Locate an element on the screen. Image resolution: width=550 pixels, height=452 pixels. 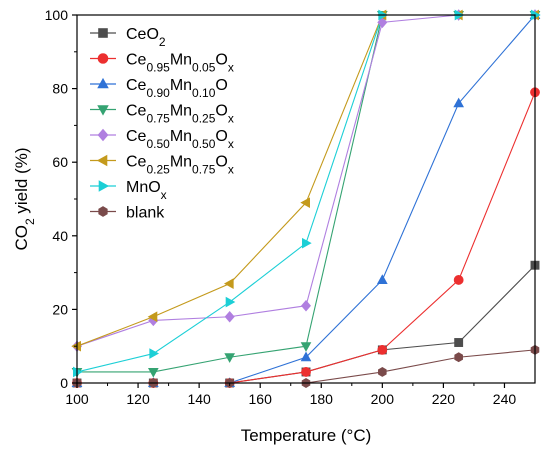
y-tick-label-80: 80 is located at coordinates (60, 89).